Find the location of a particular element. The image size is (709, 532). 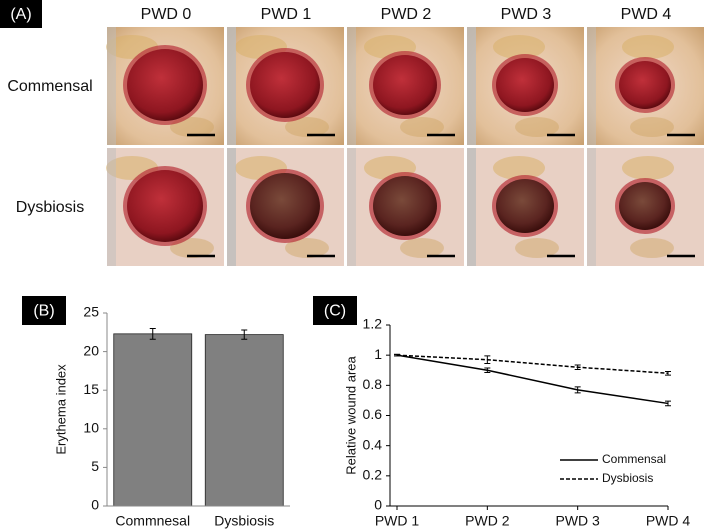

panel-label: (A) is located at coordinates (20, 14).